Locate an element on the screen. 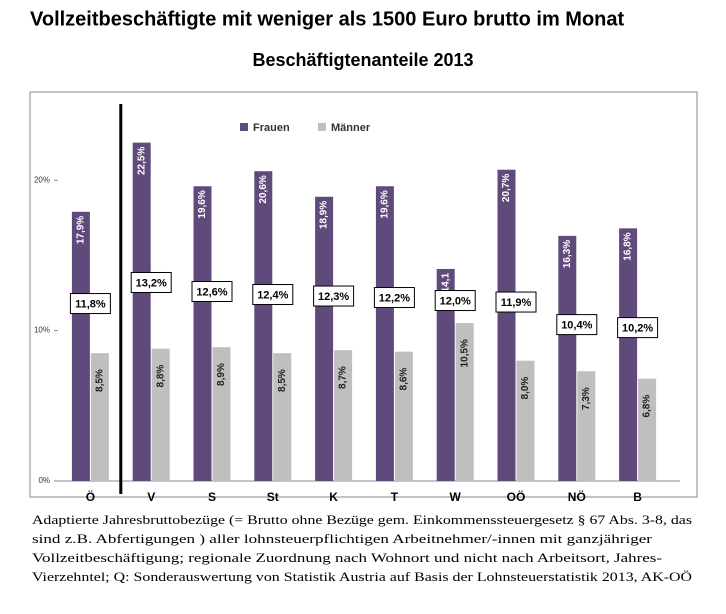 The width and height of the screenshot is (726, 614). value-label: 16,3% is located at coordinates (567, 254).